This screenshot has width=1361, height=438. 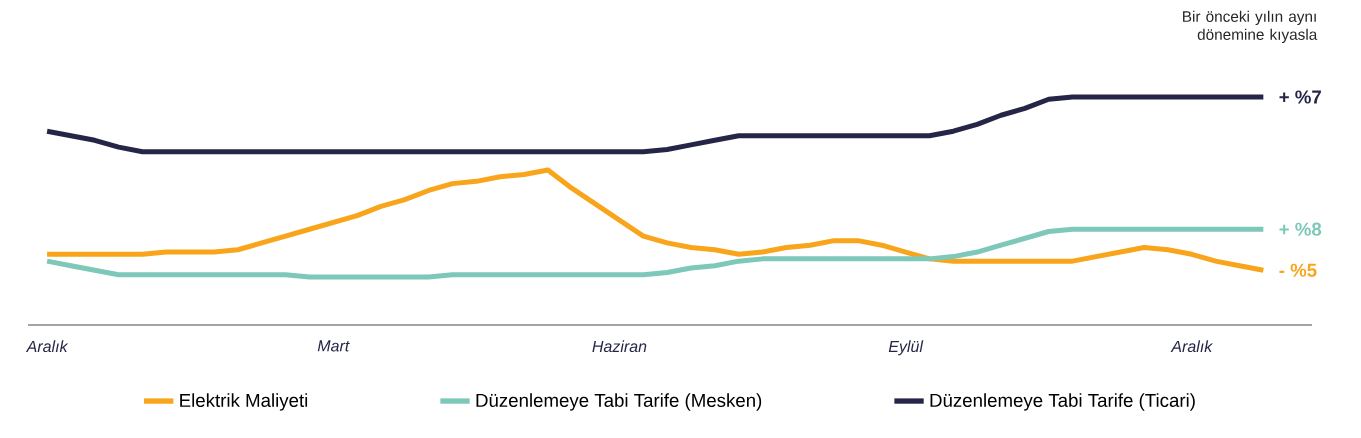 I want to click on text: - %5, so click(x=1298, y=270).